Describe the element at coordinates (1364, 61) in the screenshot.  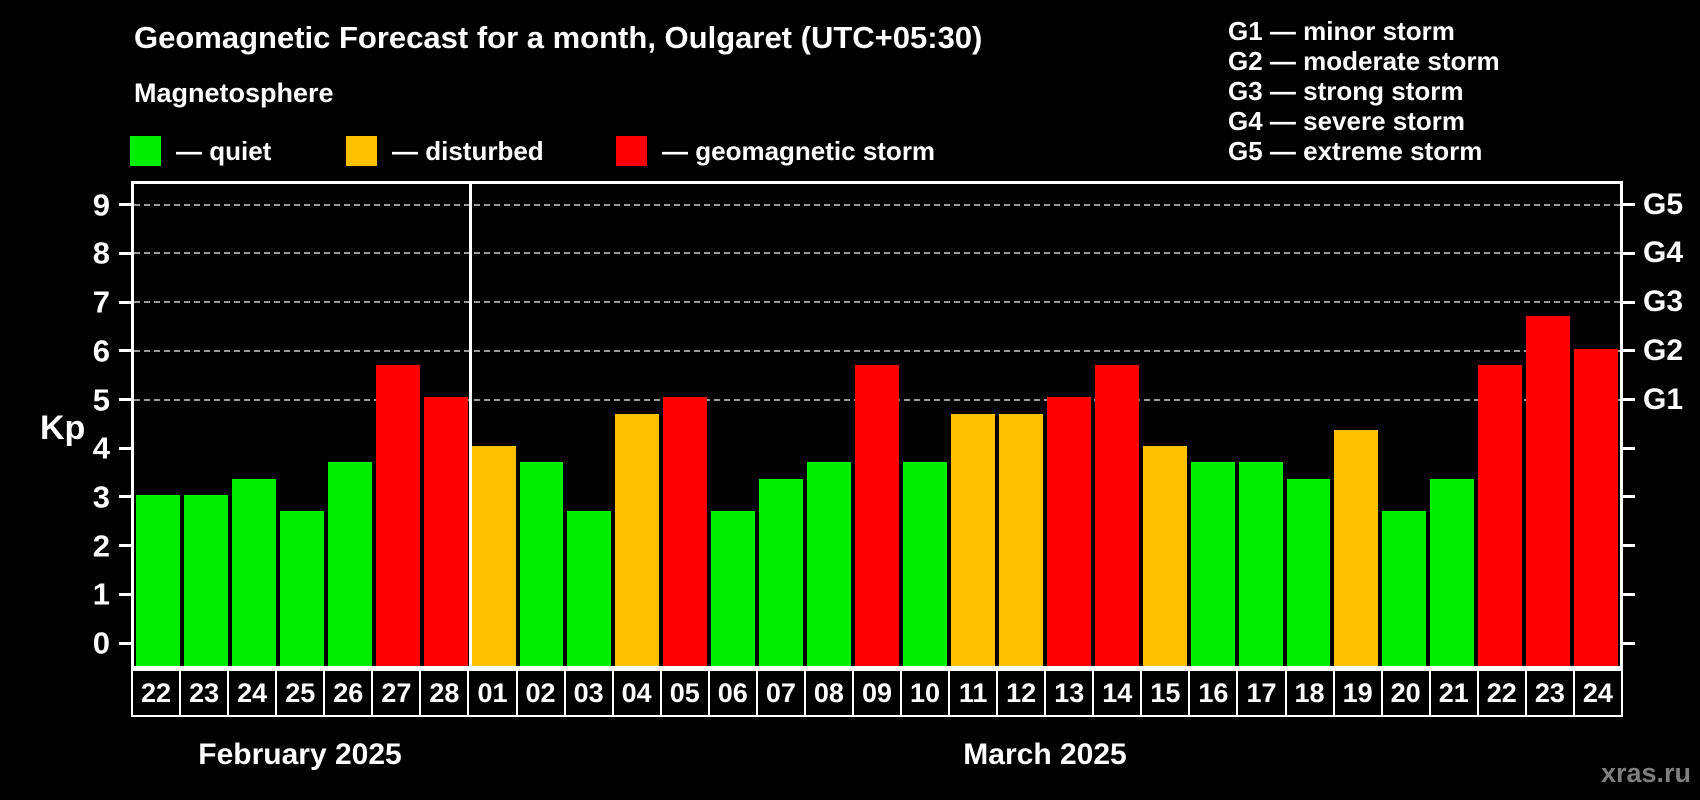
I see `g2-legend-line: G2 — moderate storm` at that location.